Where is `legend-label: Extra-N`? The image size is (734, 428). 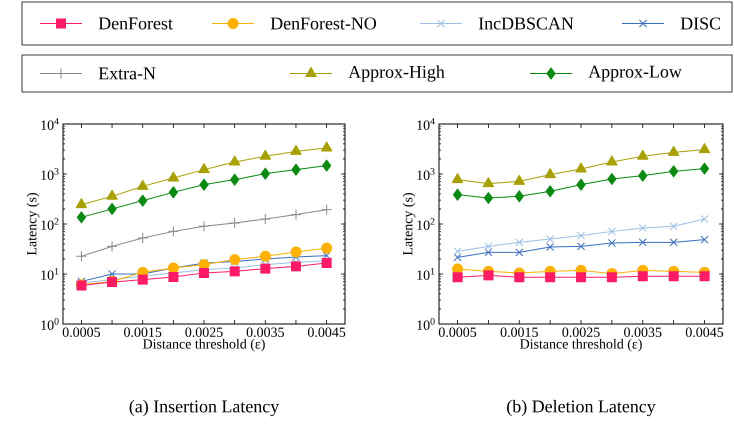 legend-label: Extra-N is located at coordinates (127, 74).